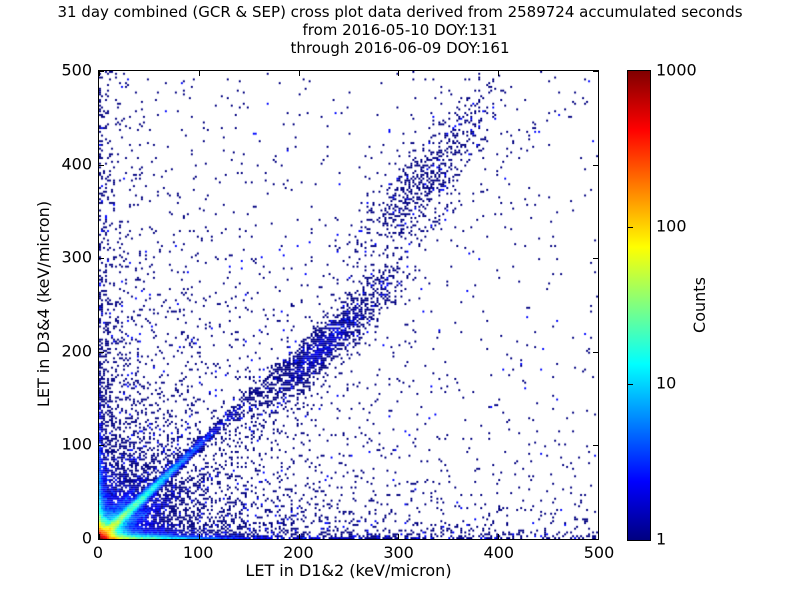  Describe the element at coordinates (76, 351) in the screenshot. I see `y-tick-label: 200` at that location.